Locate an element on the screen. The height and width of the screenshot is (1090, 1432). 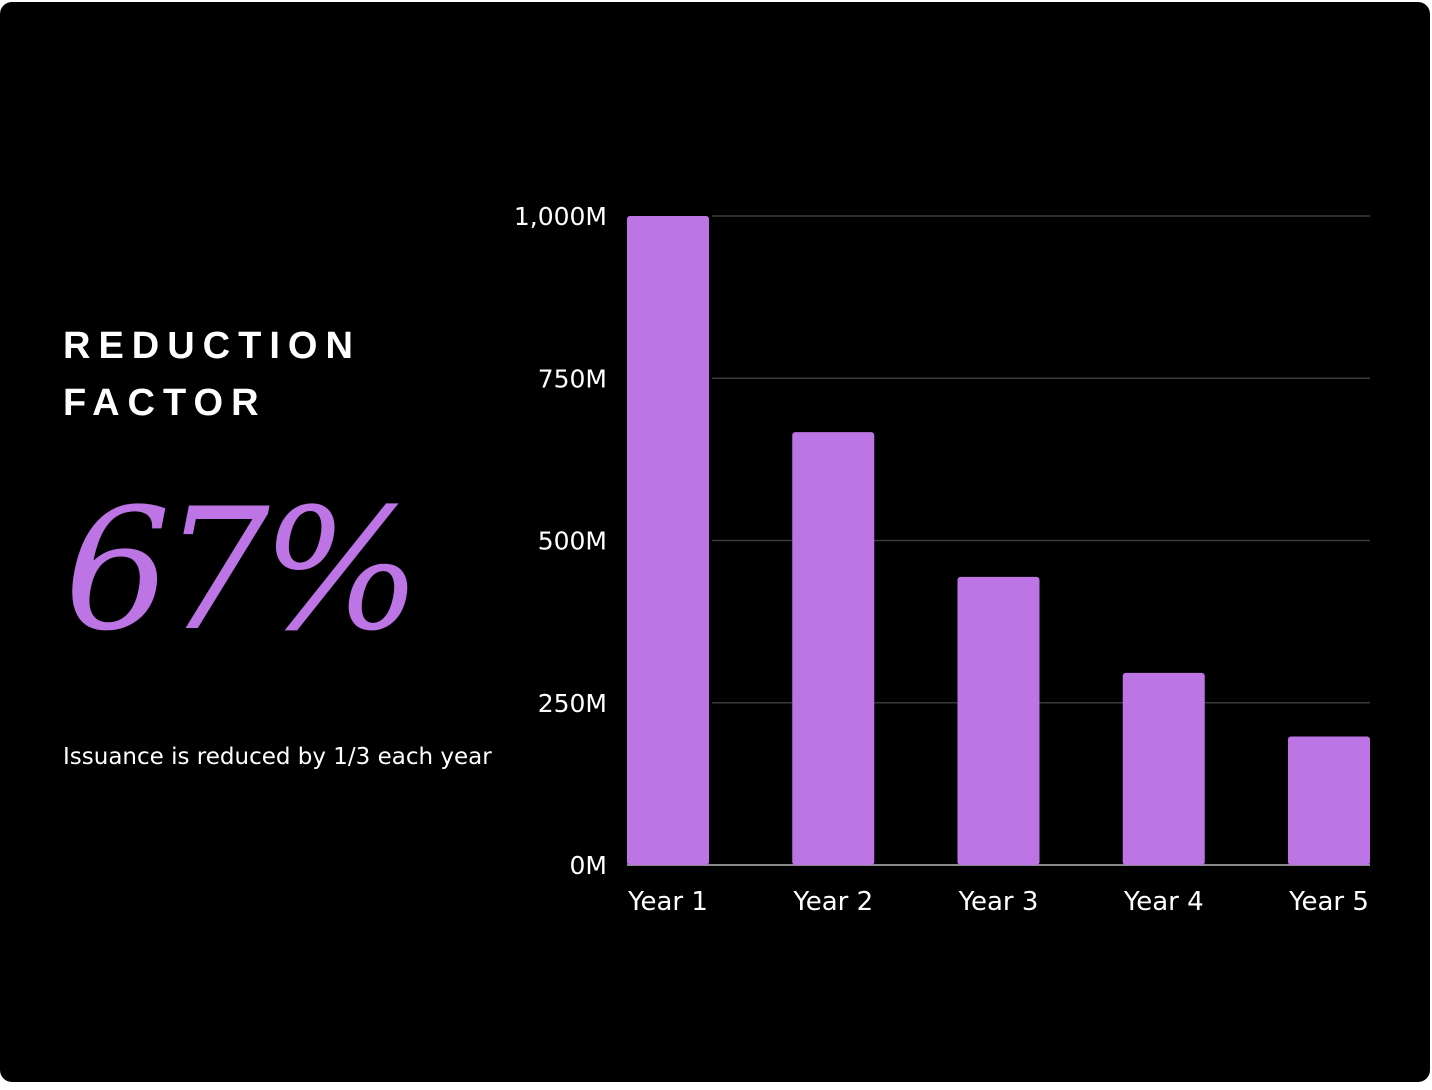
reduction-factor-heading: REDUCTION FACTOR is located at coordinates (212, 375).